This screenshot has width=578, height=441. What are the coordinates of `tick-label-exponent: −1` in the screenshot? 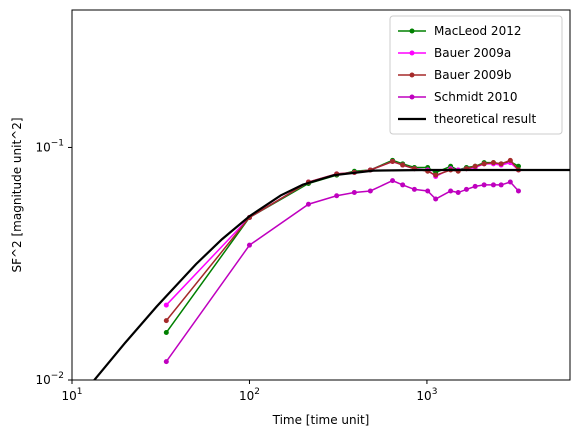 It's located at (57, 143).